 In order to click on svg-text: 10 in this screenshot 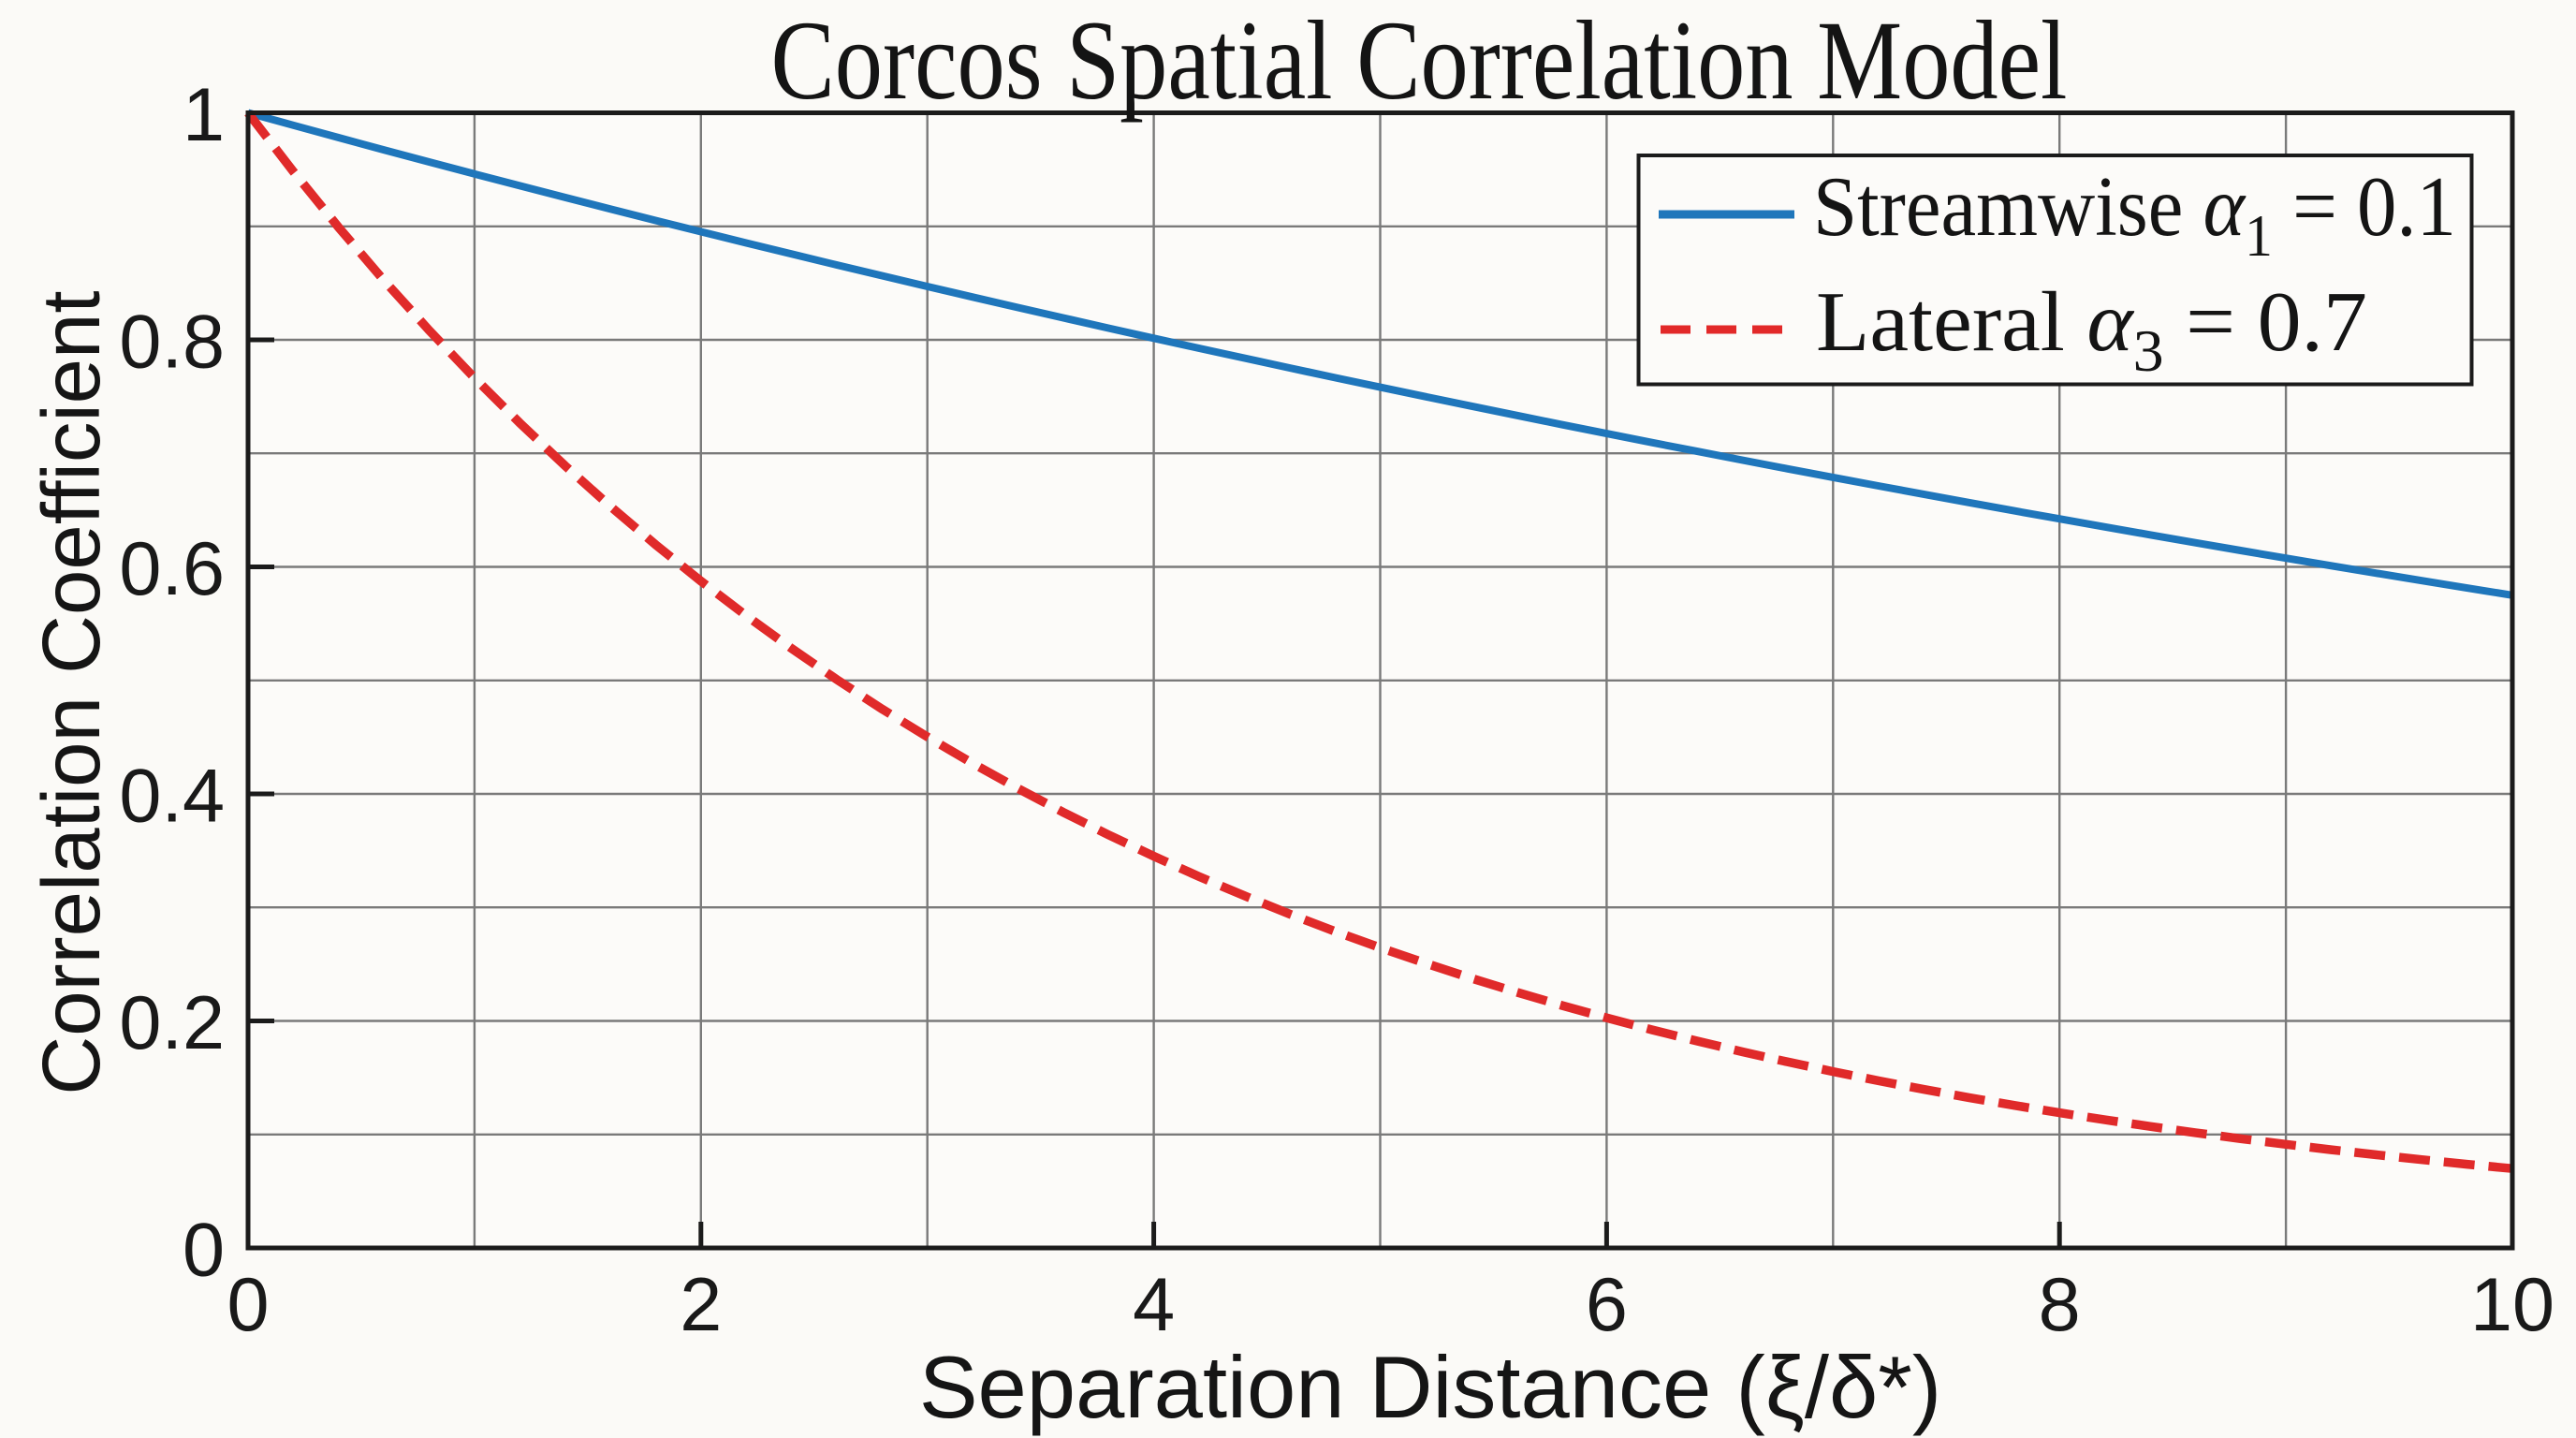, I will do `click(2512, 1305)`.